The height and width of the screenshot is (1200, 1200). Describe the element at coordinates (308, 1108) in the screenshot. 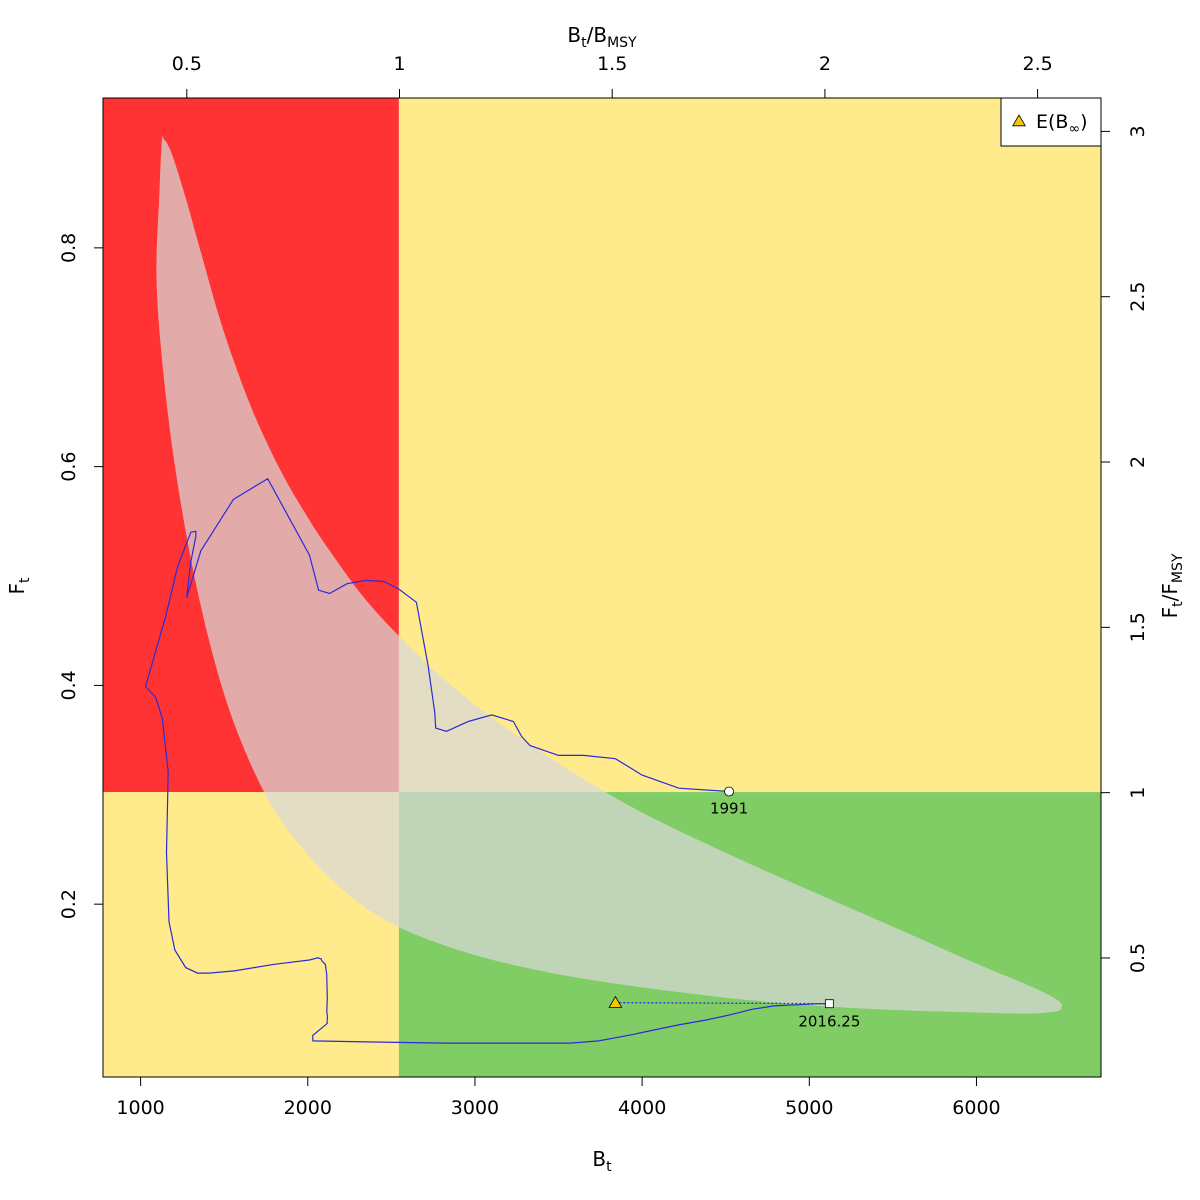

I see `x-tick-label: 2000` at that location.